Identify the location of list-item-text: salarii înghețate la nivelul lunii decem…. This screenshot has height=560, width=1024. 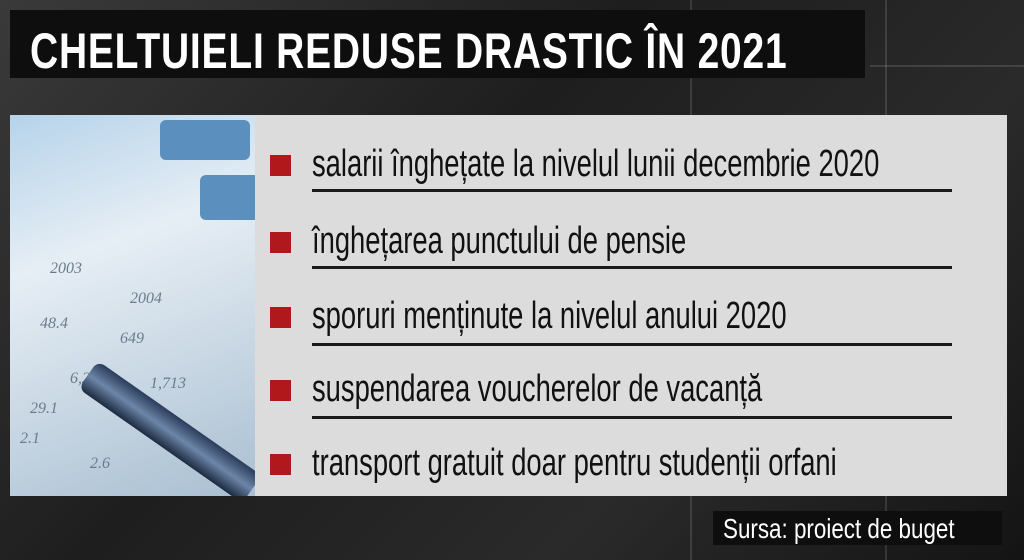
(596, 164).